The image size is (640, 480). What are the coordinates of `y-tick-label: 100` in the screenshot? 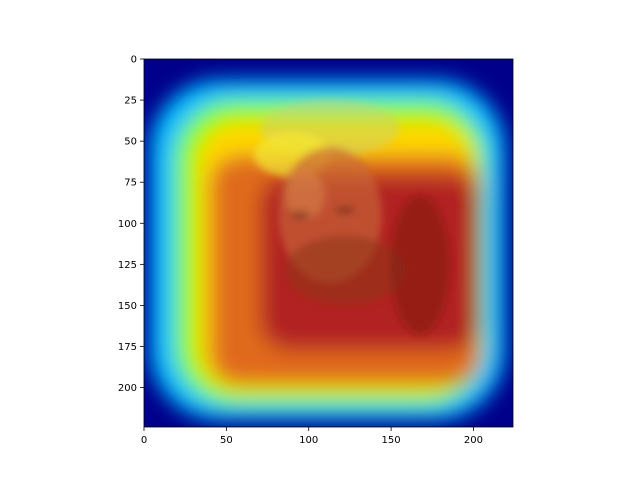 It's located at (127, 224).